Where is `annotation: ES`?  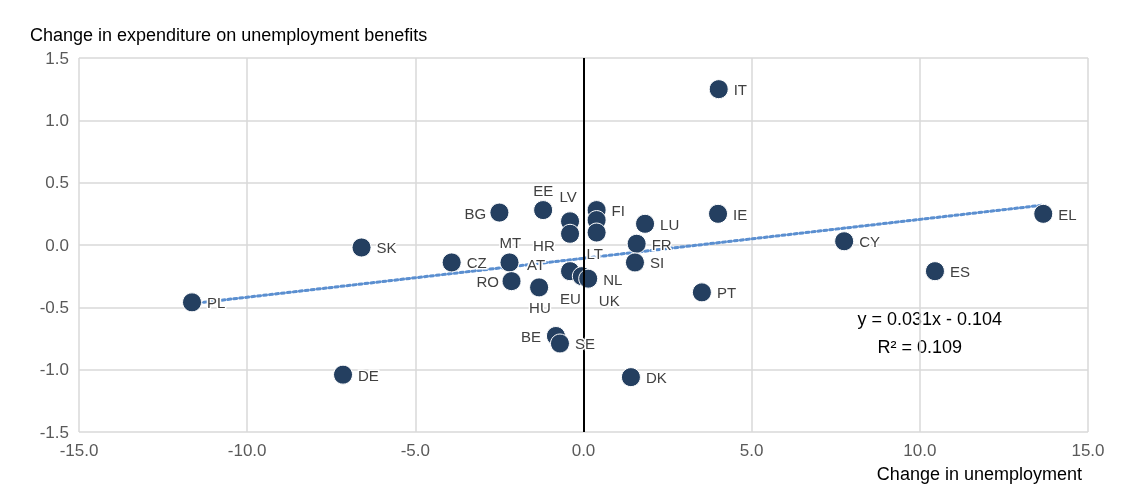
annotation: ES is located at coordinates (959, 272).